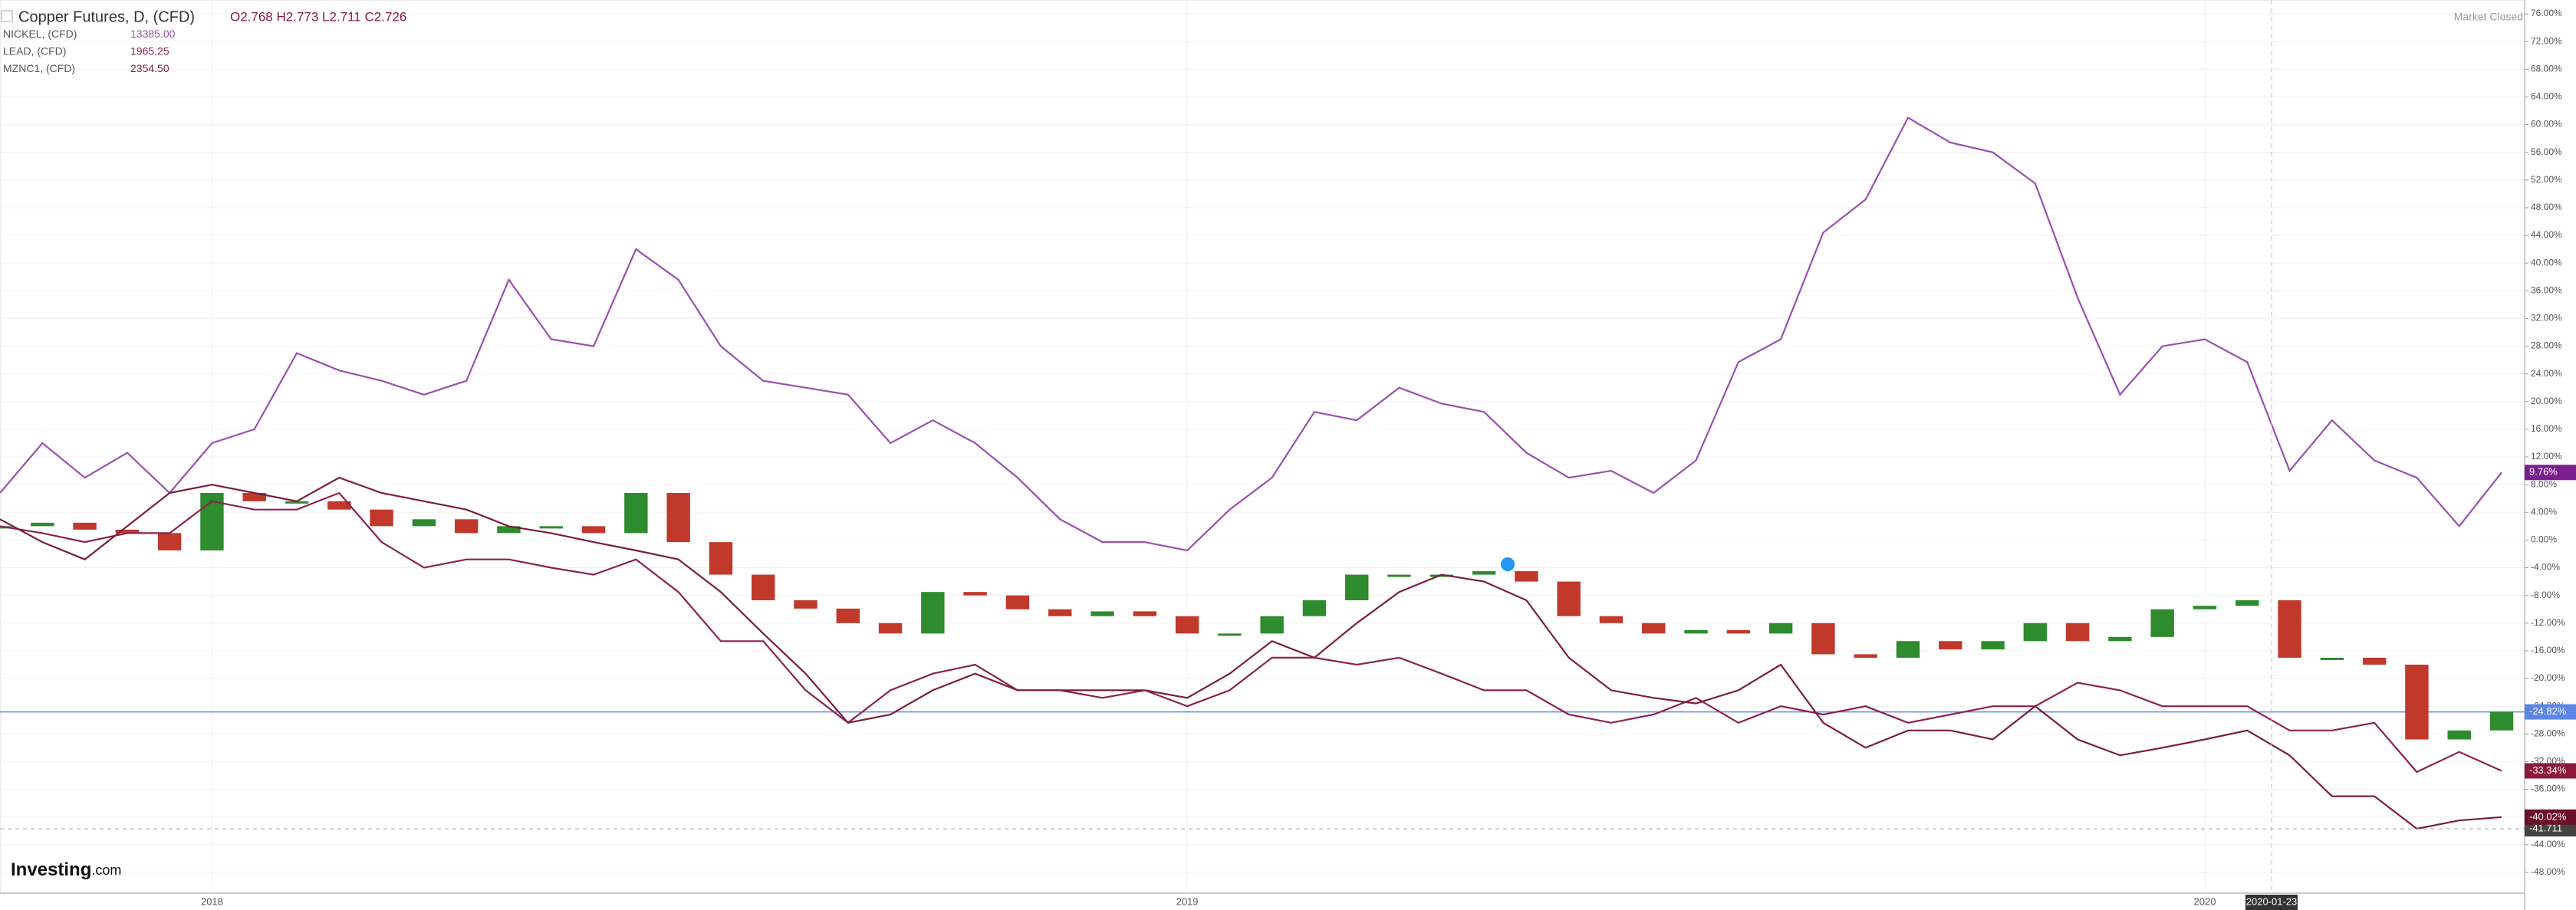  Describe the element at coordinates (153, 34) in the screenshot. I see `legend-price: 13385.00` at that location.